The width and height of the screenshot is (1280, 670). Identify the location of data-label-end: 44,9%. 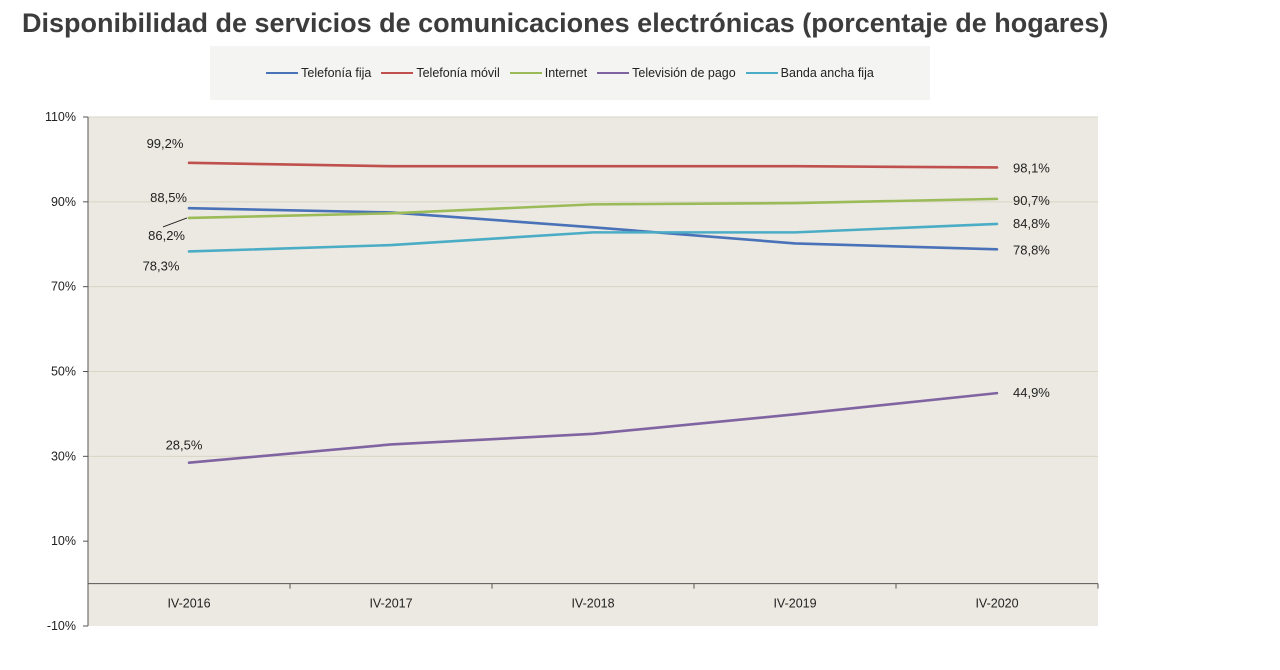
(1031, 392).